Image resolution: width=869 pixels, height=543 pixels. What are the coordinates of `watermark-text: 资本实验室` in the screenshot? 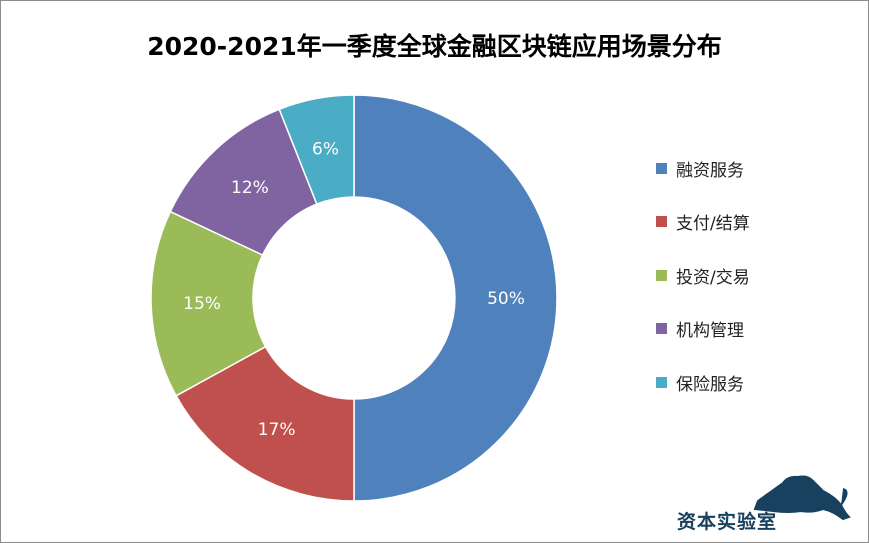 It's located at (727, 522).